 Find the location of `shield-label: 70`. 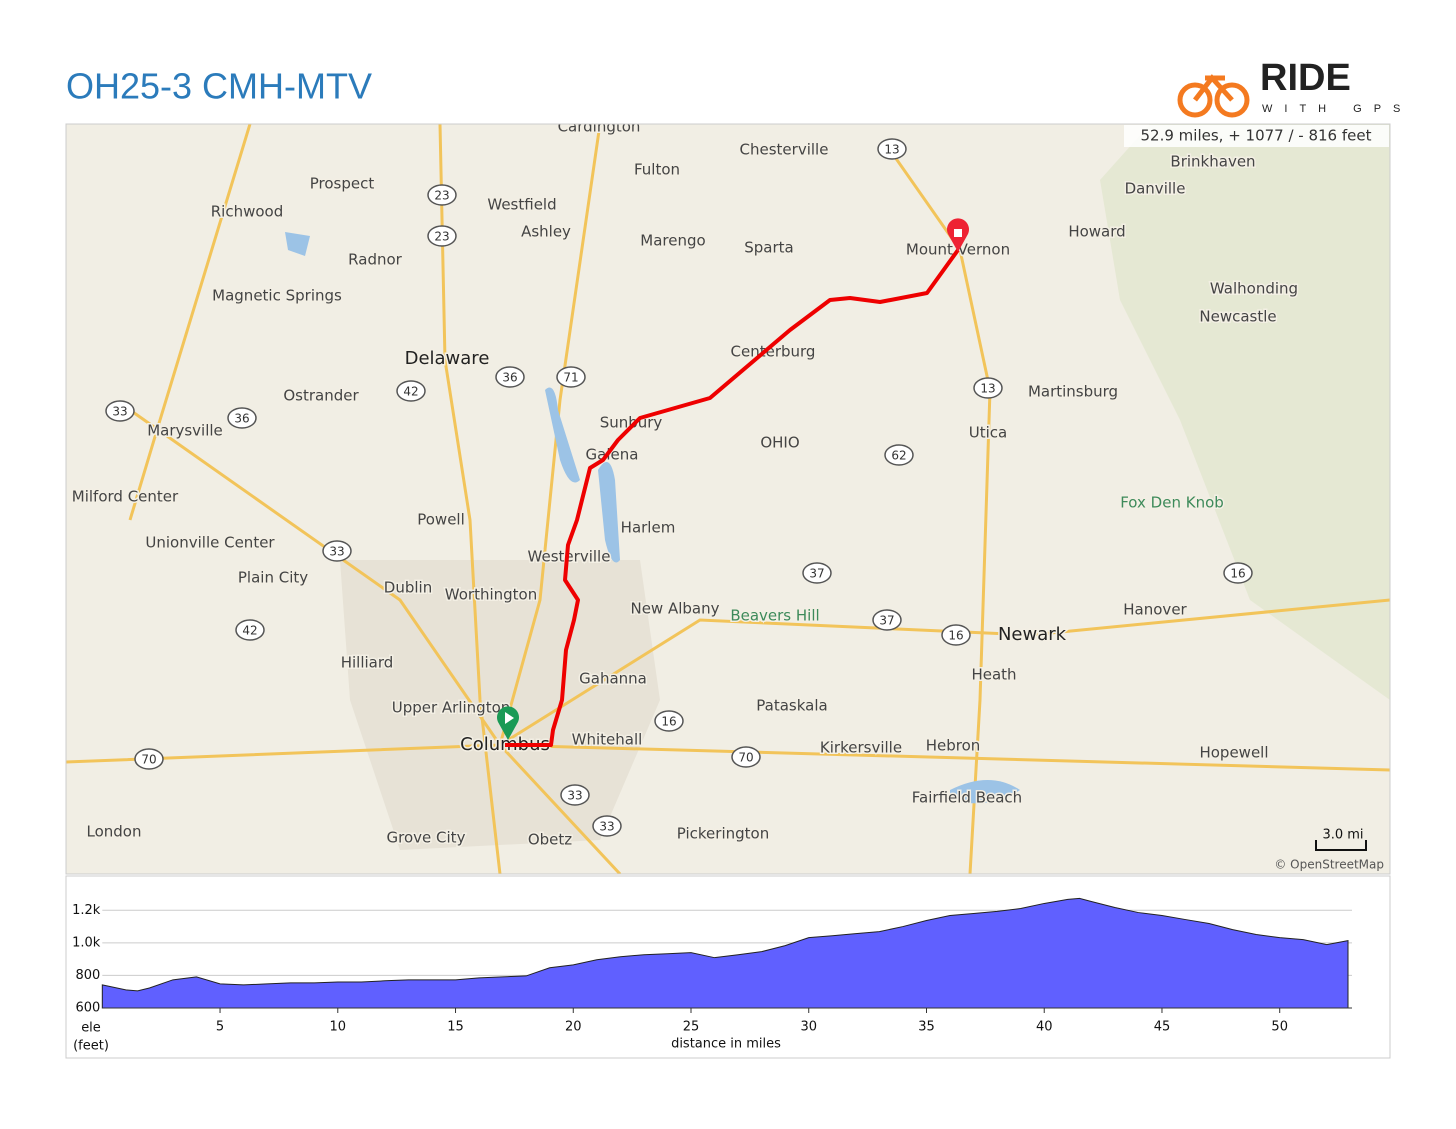

shield-label: 70 is located at coordinates (148, 760).